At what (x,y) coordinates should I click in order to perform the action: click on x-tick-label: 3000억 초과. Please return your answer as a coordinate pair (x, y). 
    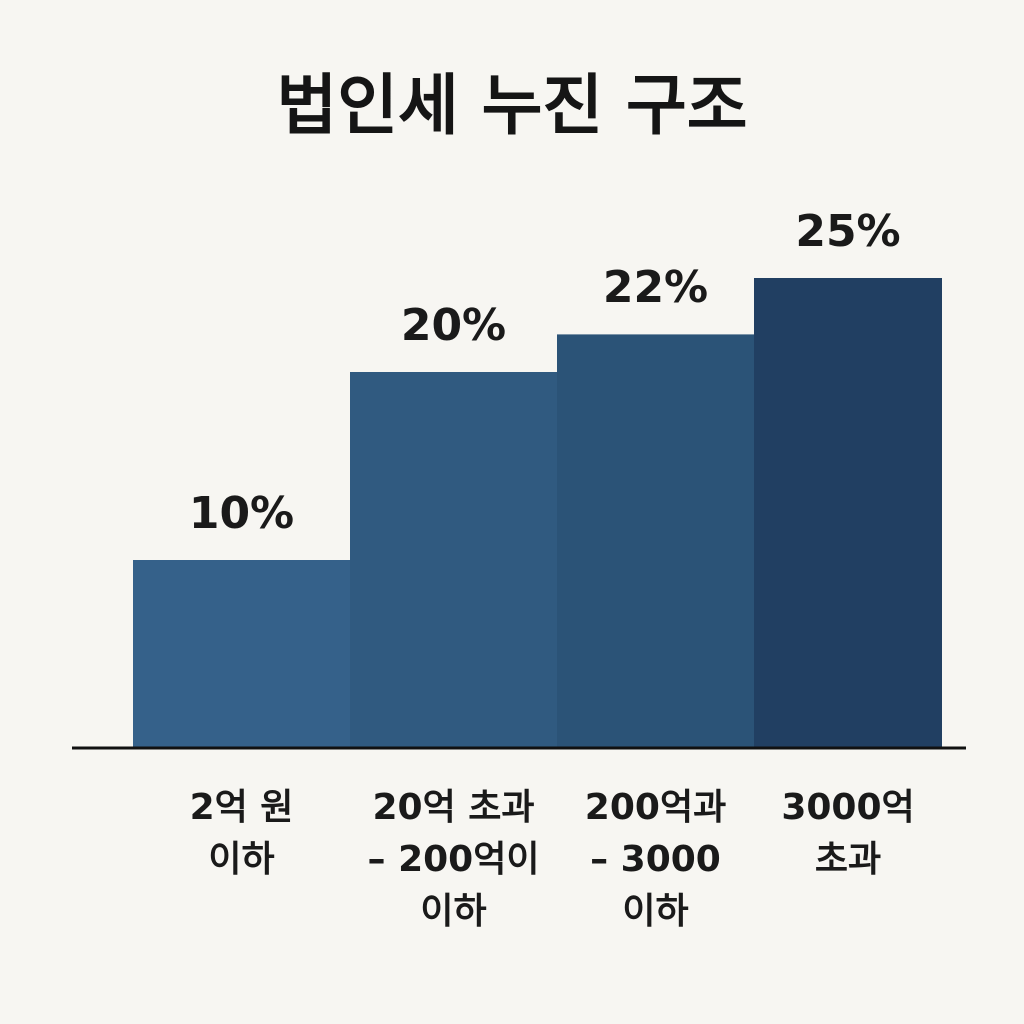
    Looking at the image, I should click on (848, 833).